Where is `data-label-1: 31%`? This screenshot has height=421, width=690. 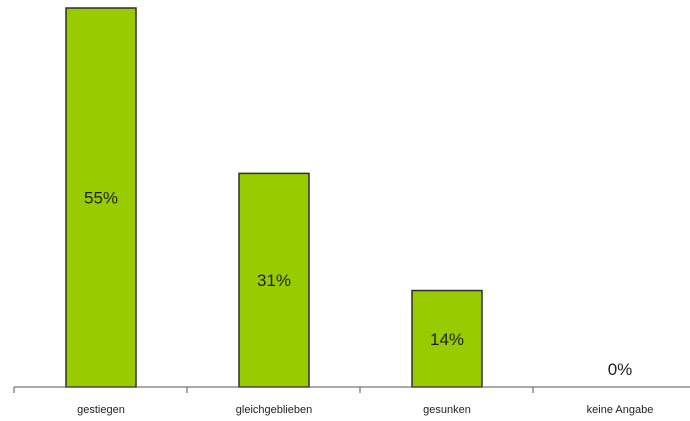 data-label-1: 31% is located at coordinates (274, 280).